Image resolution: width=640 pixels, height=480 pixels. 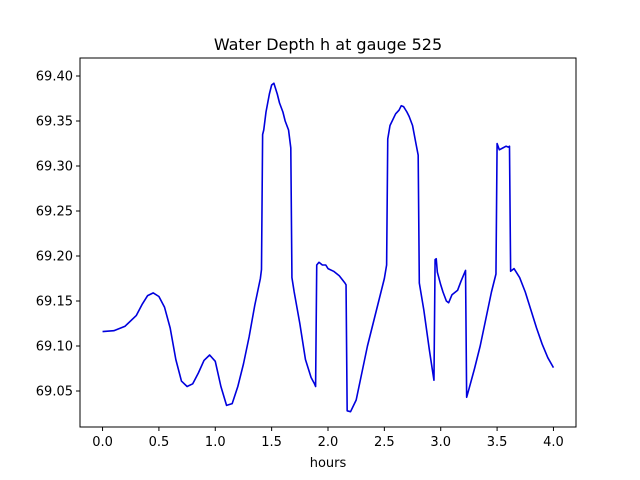 What do you see at coordinates (271, 442) in the screenshot?
I see `x-tick-label: 1.5` at bounding box center [271, 442].